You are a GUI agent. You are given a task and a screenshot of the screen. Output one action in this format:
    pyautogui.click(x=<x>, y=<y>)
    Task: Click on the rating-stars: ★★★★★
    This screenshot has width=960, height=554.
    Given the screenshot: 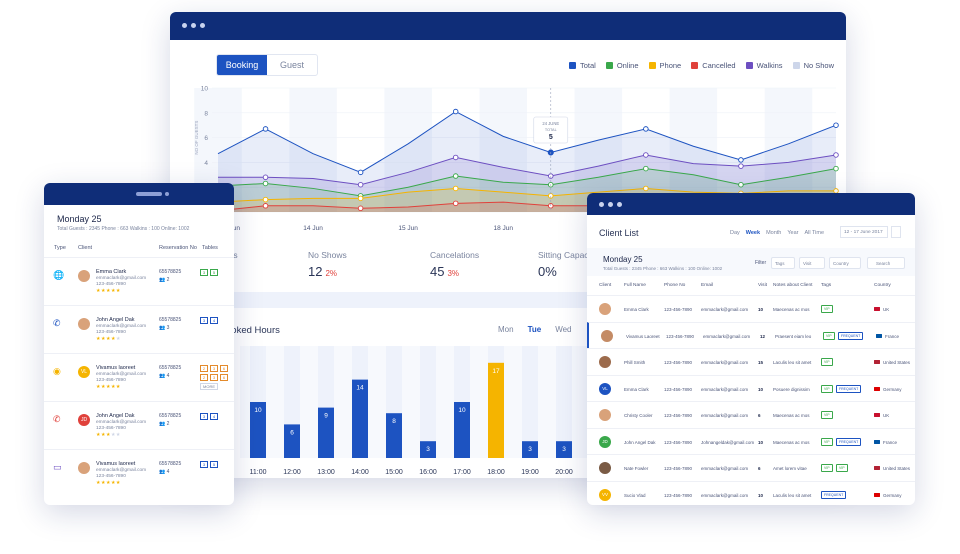 What is the action you would take?
    pyautogui.click(x=108, y=435)
    